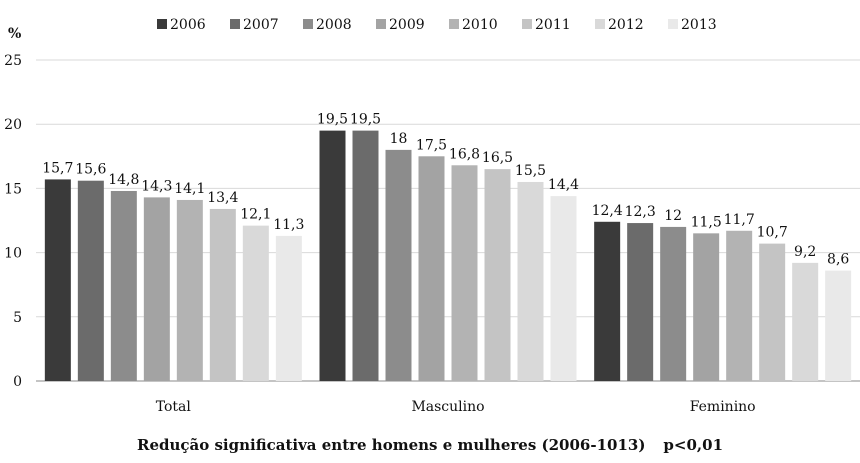 The height and width of the screenshot is (463, 860). I want to click on bar-2006-total, so click(57, 280).